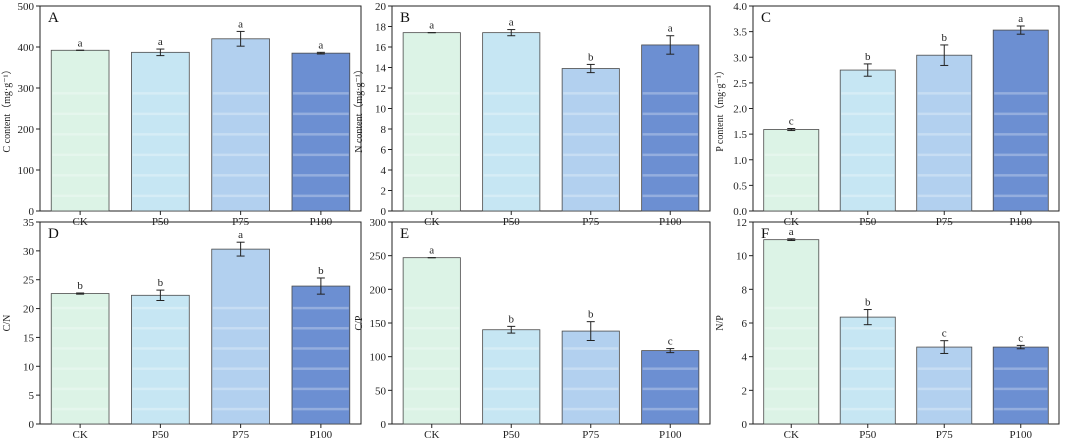 This screenshot has width=1065, height=440. What do you see at coordinates (29, 281) in the screenshot?
I see `y-tick-label: 25` at bounding box center [29, 281].